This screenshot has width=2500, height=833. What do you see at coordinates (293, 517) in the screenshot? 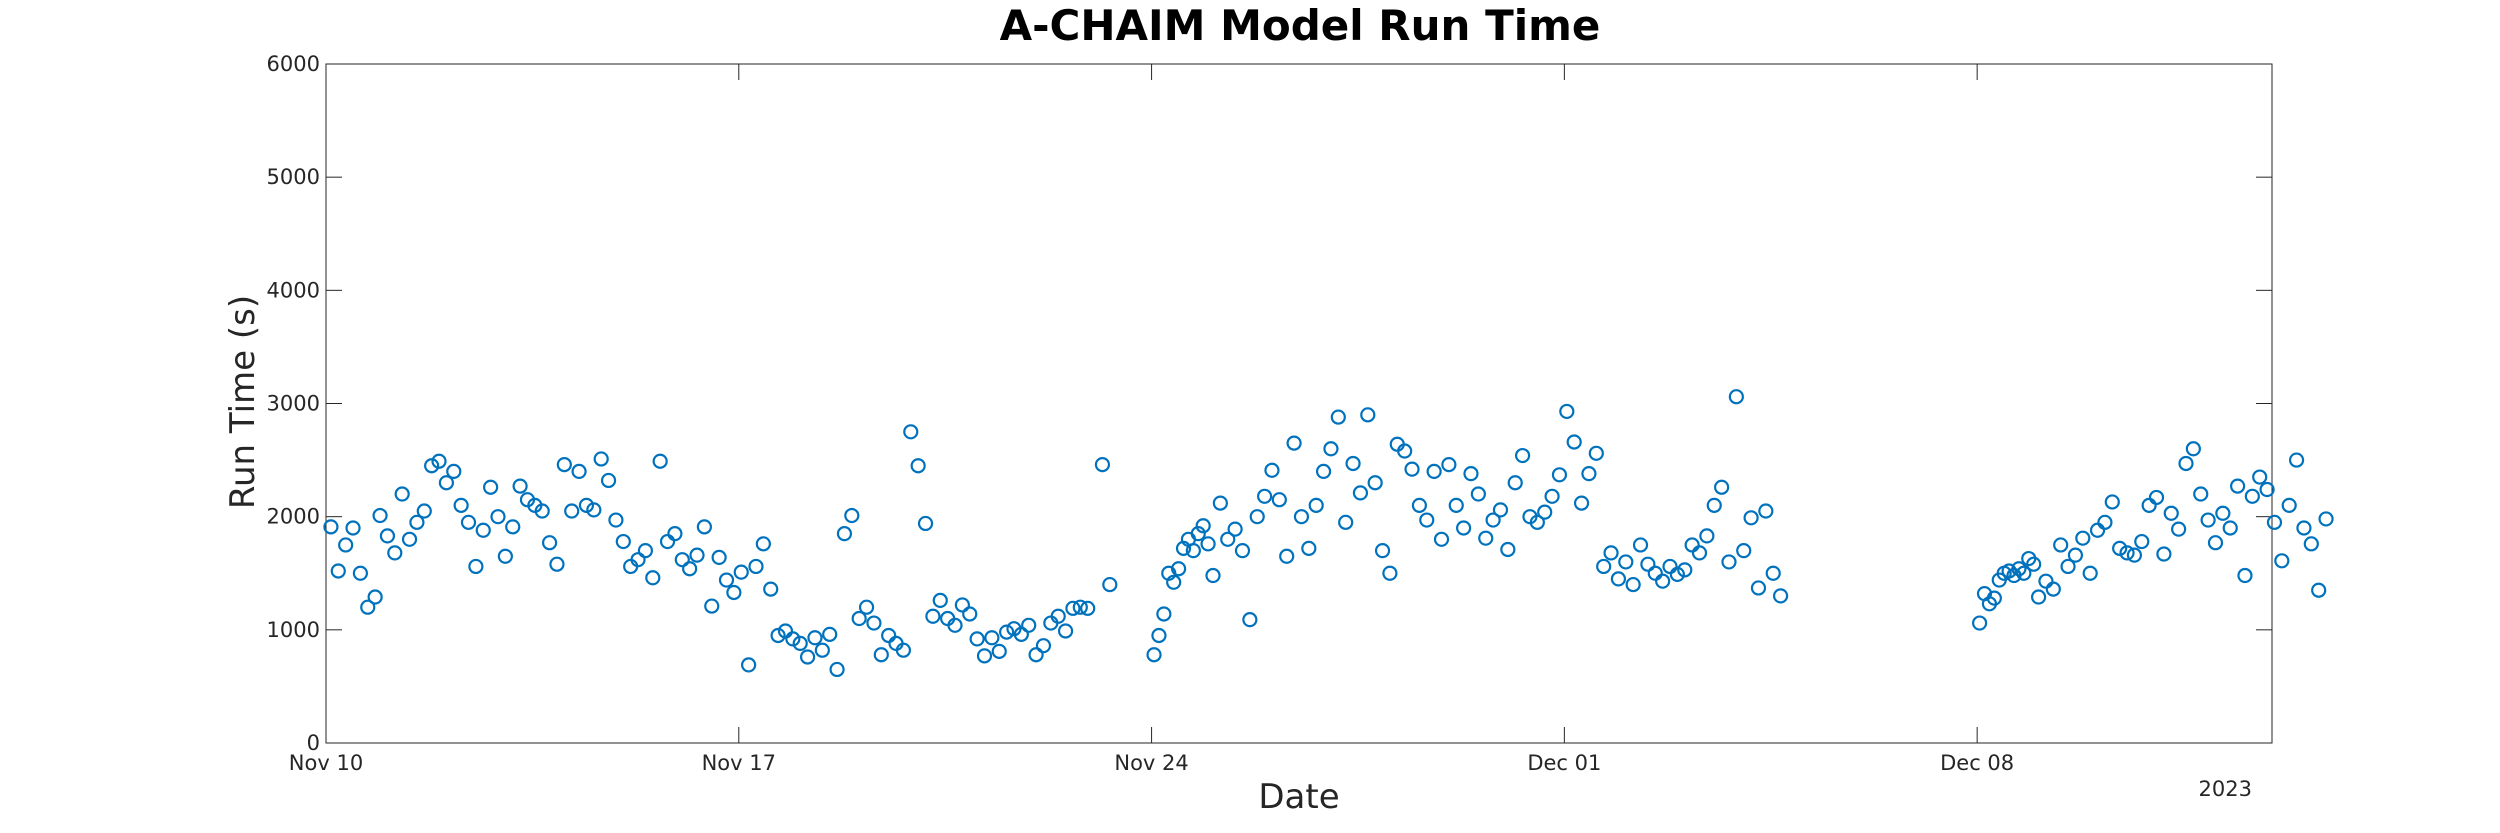
I see `y-tick-label: 2000` at bounding box center [293, 517].